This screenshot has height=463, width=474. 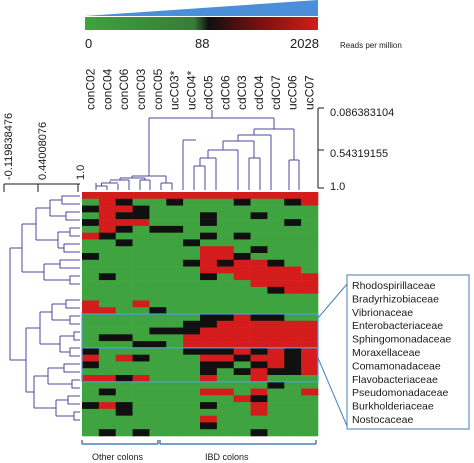 What do you see at coordinates (91, 297) in the screenshot?
I see `heatmap-cell-r15-c0` at bounding box center [91, 297].